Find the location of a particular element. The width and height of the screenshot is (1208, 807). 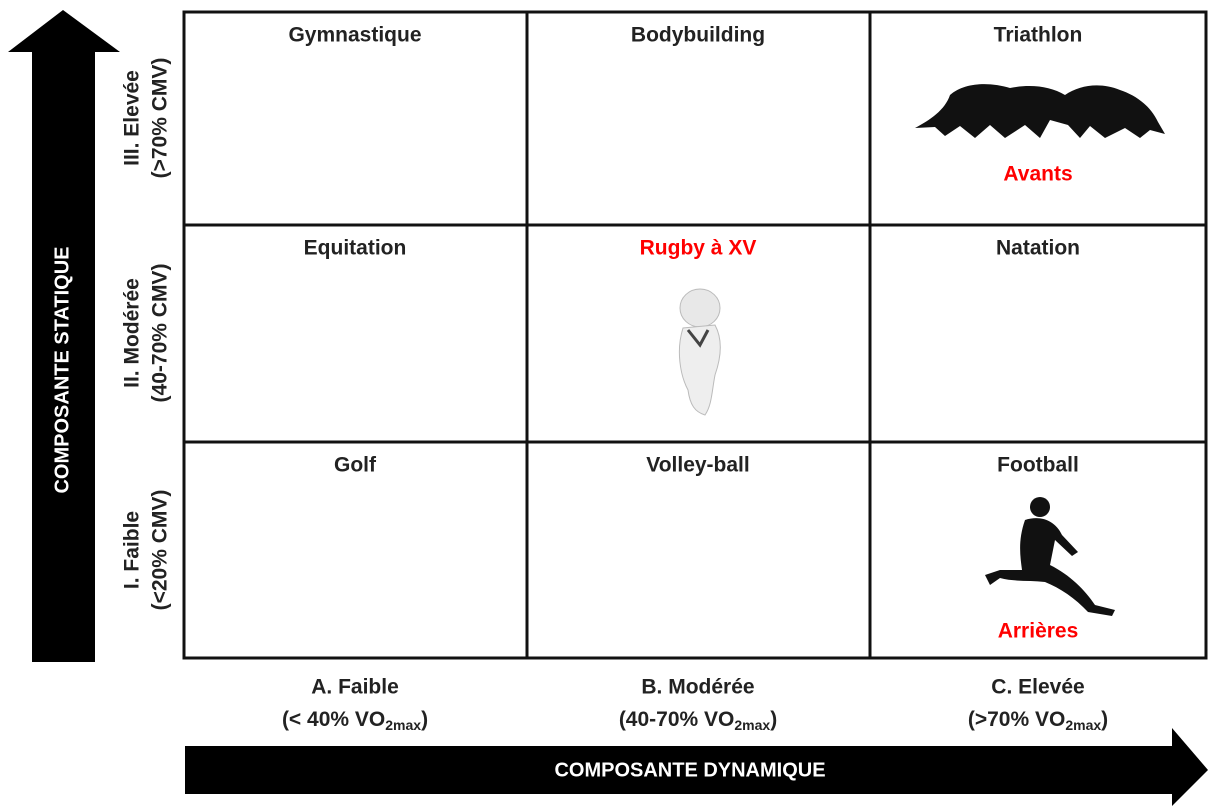

cell-label: Golf is located at coordinates (355, 465).